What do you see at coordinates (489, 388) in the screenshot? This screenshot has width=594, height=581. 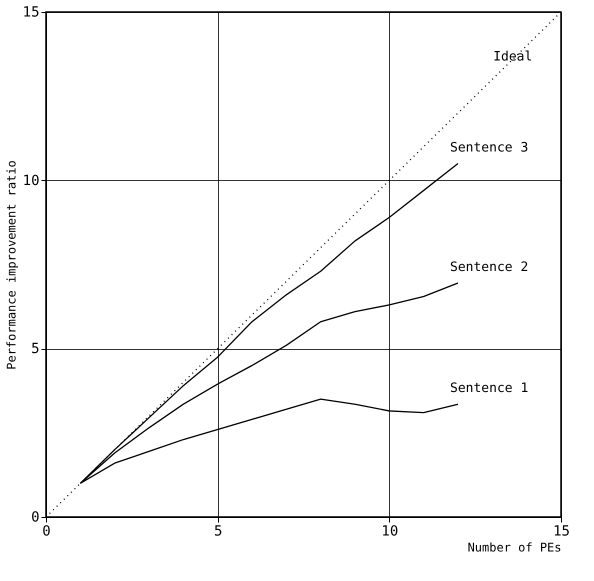 I see `series-label: Sentence 1` at bounding box center [489, 388].